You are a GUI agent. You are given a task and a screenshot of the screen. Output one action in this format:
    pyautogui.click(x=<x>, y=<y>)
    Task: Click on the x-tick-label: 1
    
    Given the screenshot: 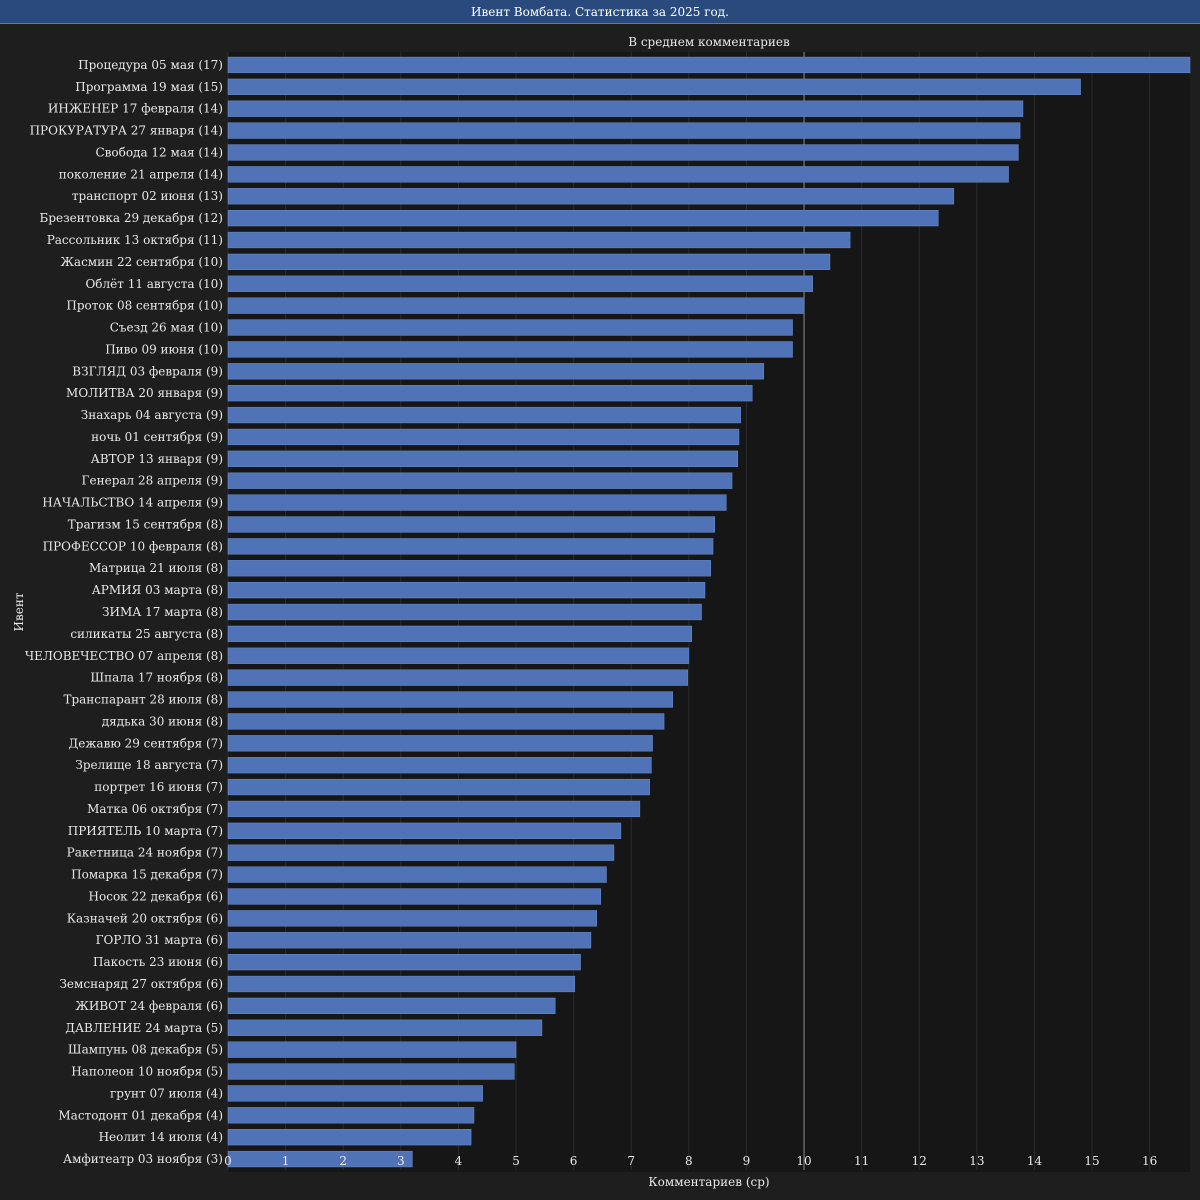 What is the action you would take?
    pyautogui.click(x=286, y=1161)
    